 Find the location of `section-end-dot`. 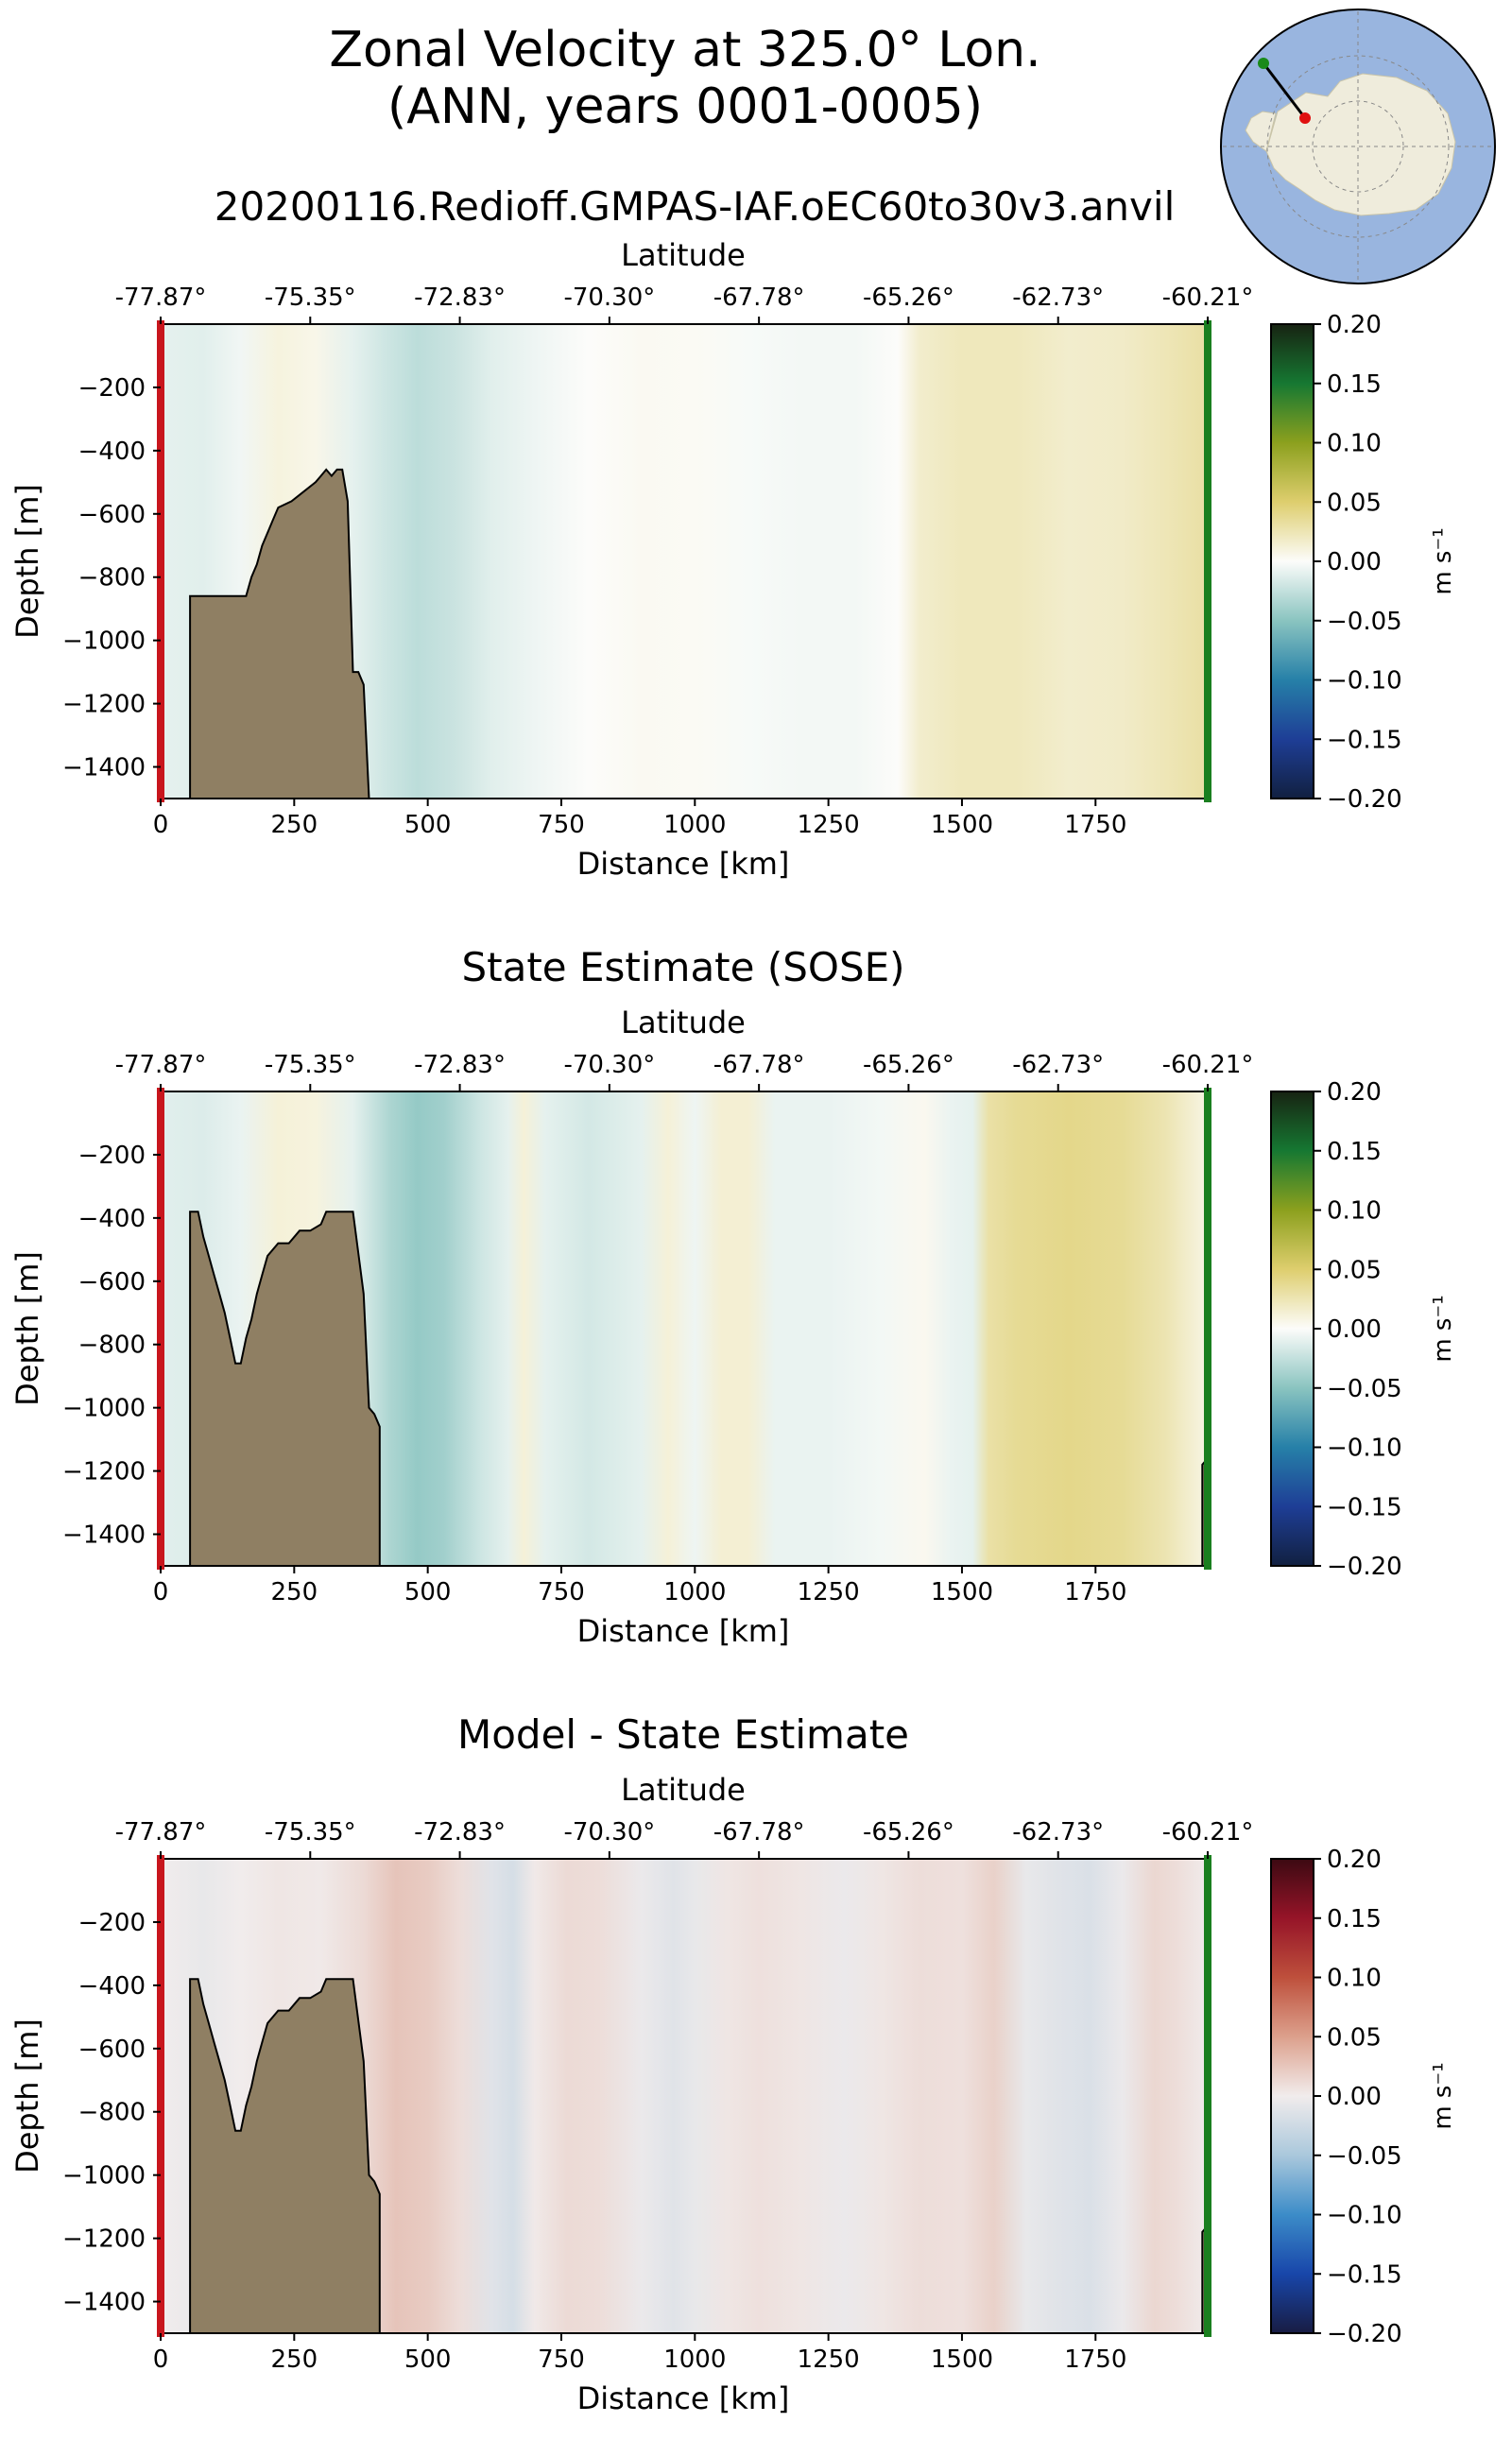

section-end-dot is located at coordinates (1263, 63).